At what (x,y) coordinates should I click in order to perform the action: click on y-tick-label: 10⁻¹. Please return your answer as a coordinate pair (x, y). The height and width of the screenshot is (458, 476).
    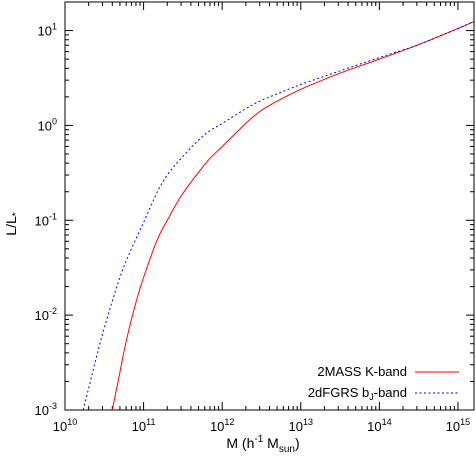
    Looking at the image, I should click on (46, 219).